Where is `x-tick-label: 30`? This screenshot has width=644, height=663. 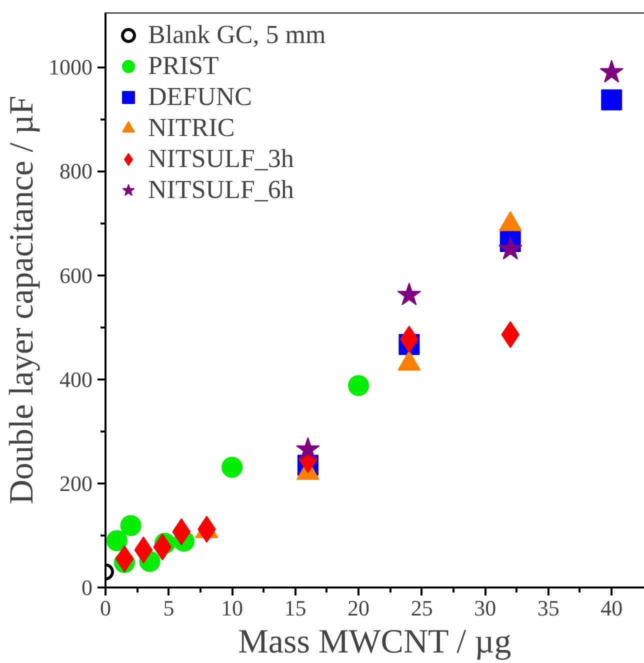 x-tick-label: 30 is located at coordinates (485, 608).